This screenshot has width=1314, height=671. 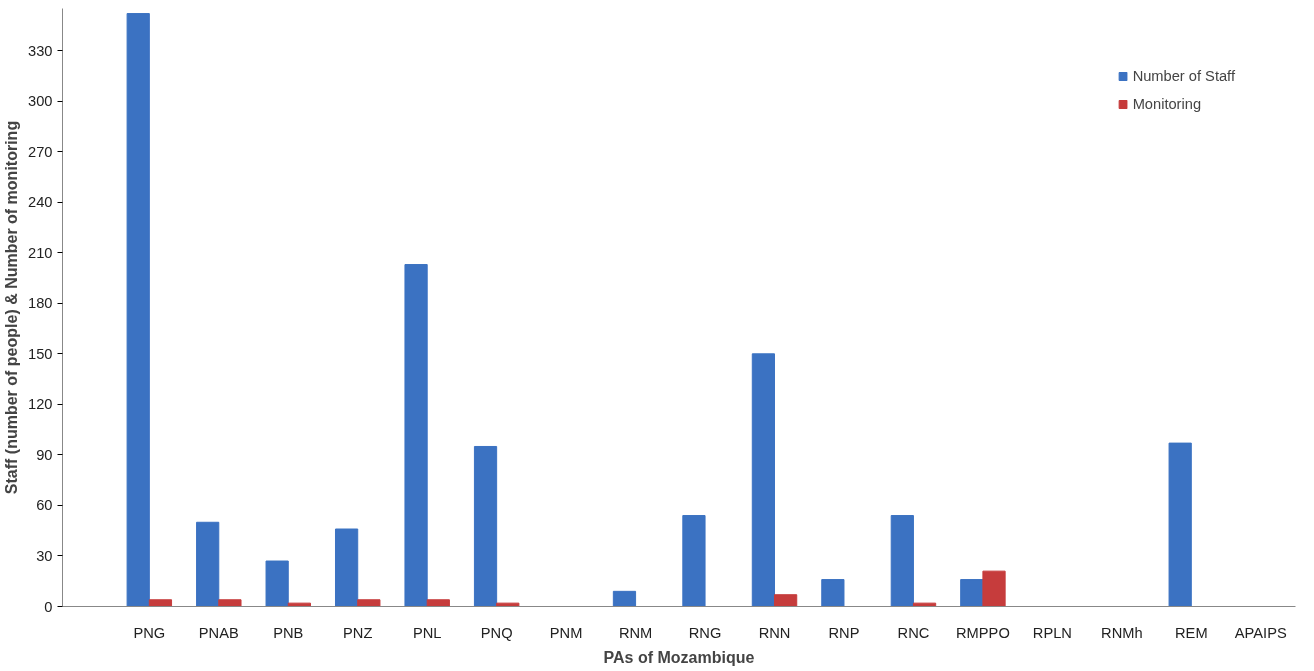 What do you see at coordinates (44, 555) in the screenshot?
I see `y-tick-label: 30` at bounding box center [44, 555].